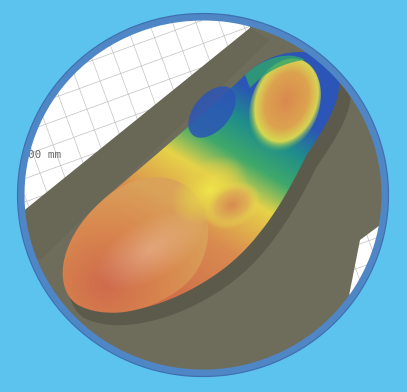 This screenshot has width=407, height=392. What do you see at coordinates (44, 154) in the screenshot?
I see `scale-label: 00 mm` at bounding box center [44, 154].